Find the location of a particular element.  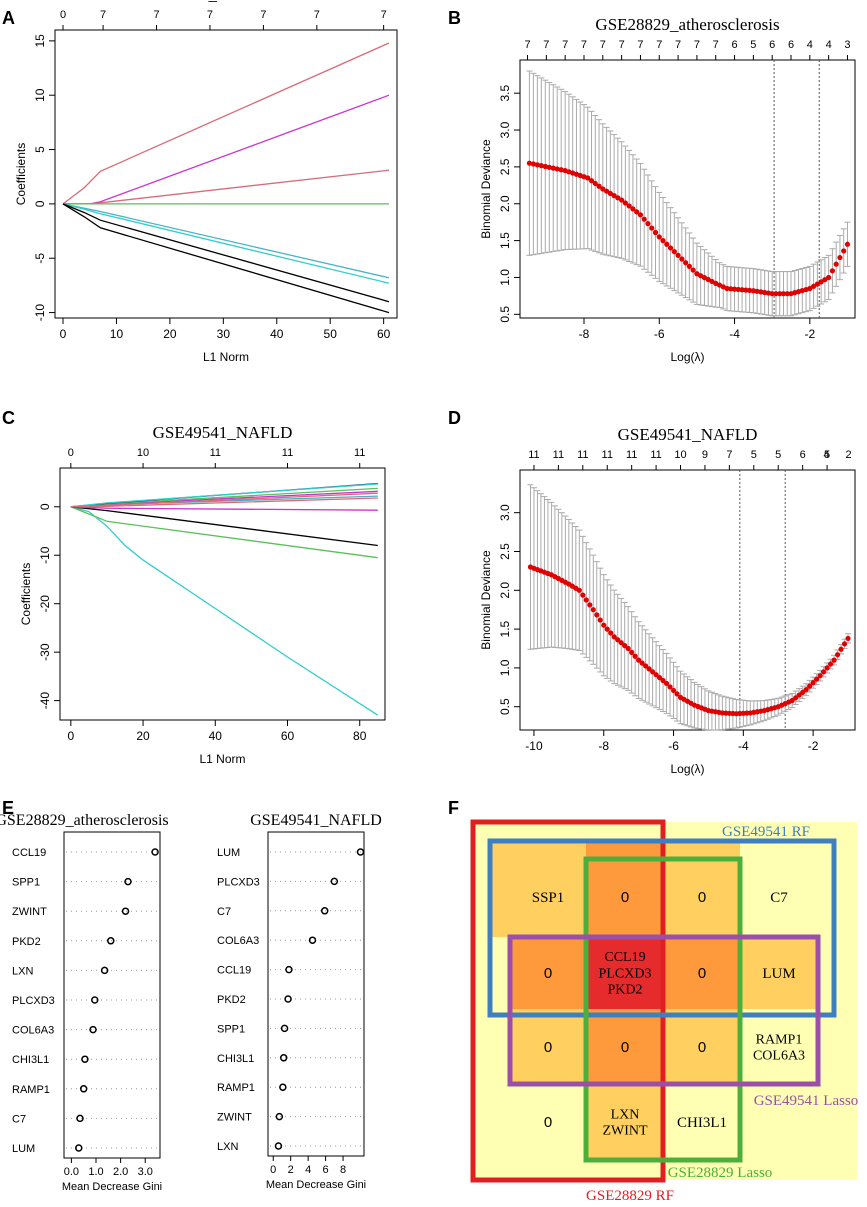

chart-title: GSE49541_NAFLD is located at coordinates (688, 434).